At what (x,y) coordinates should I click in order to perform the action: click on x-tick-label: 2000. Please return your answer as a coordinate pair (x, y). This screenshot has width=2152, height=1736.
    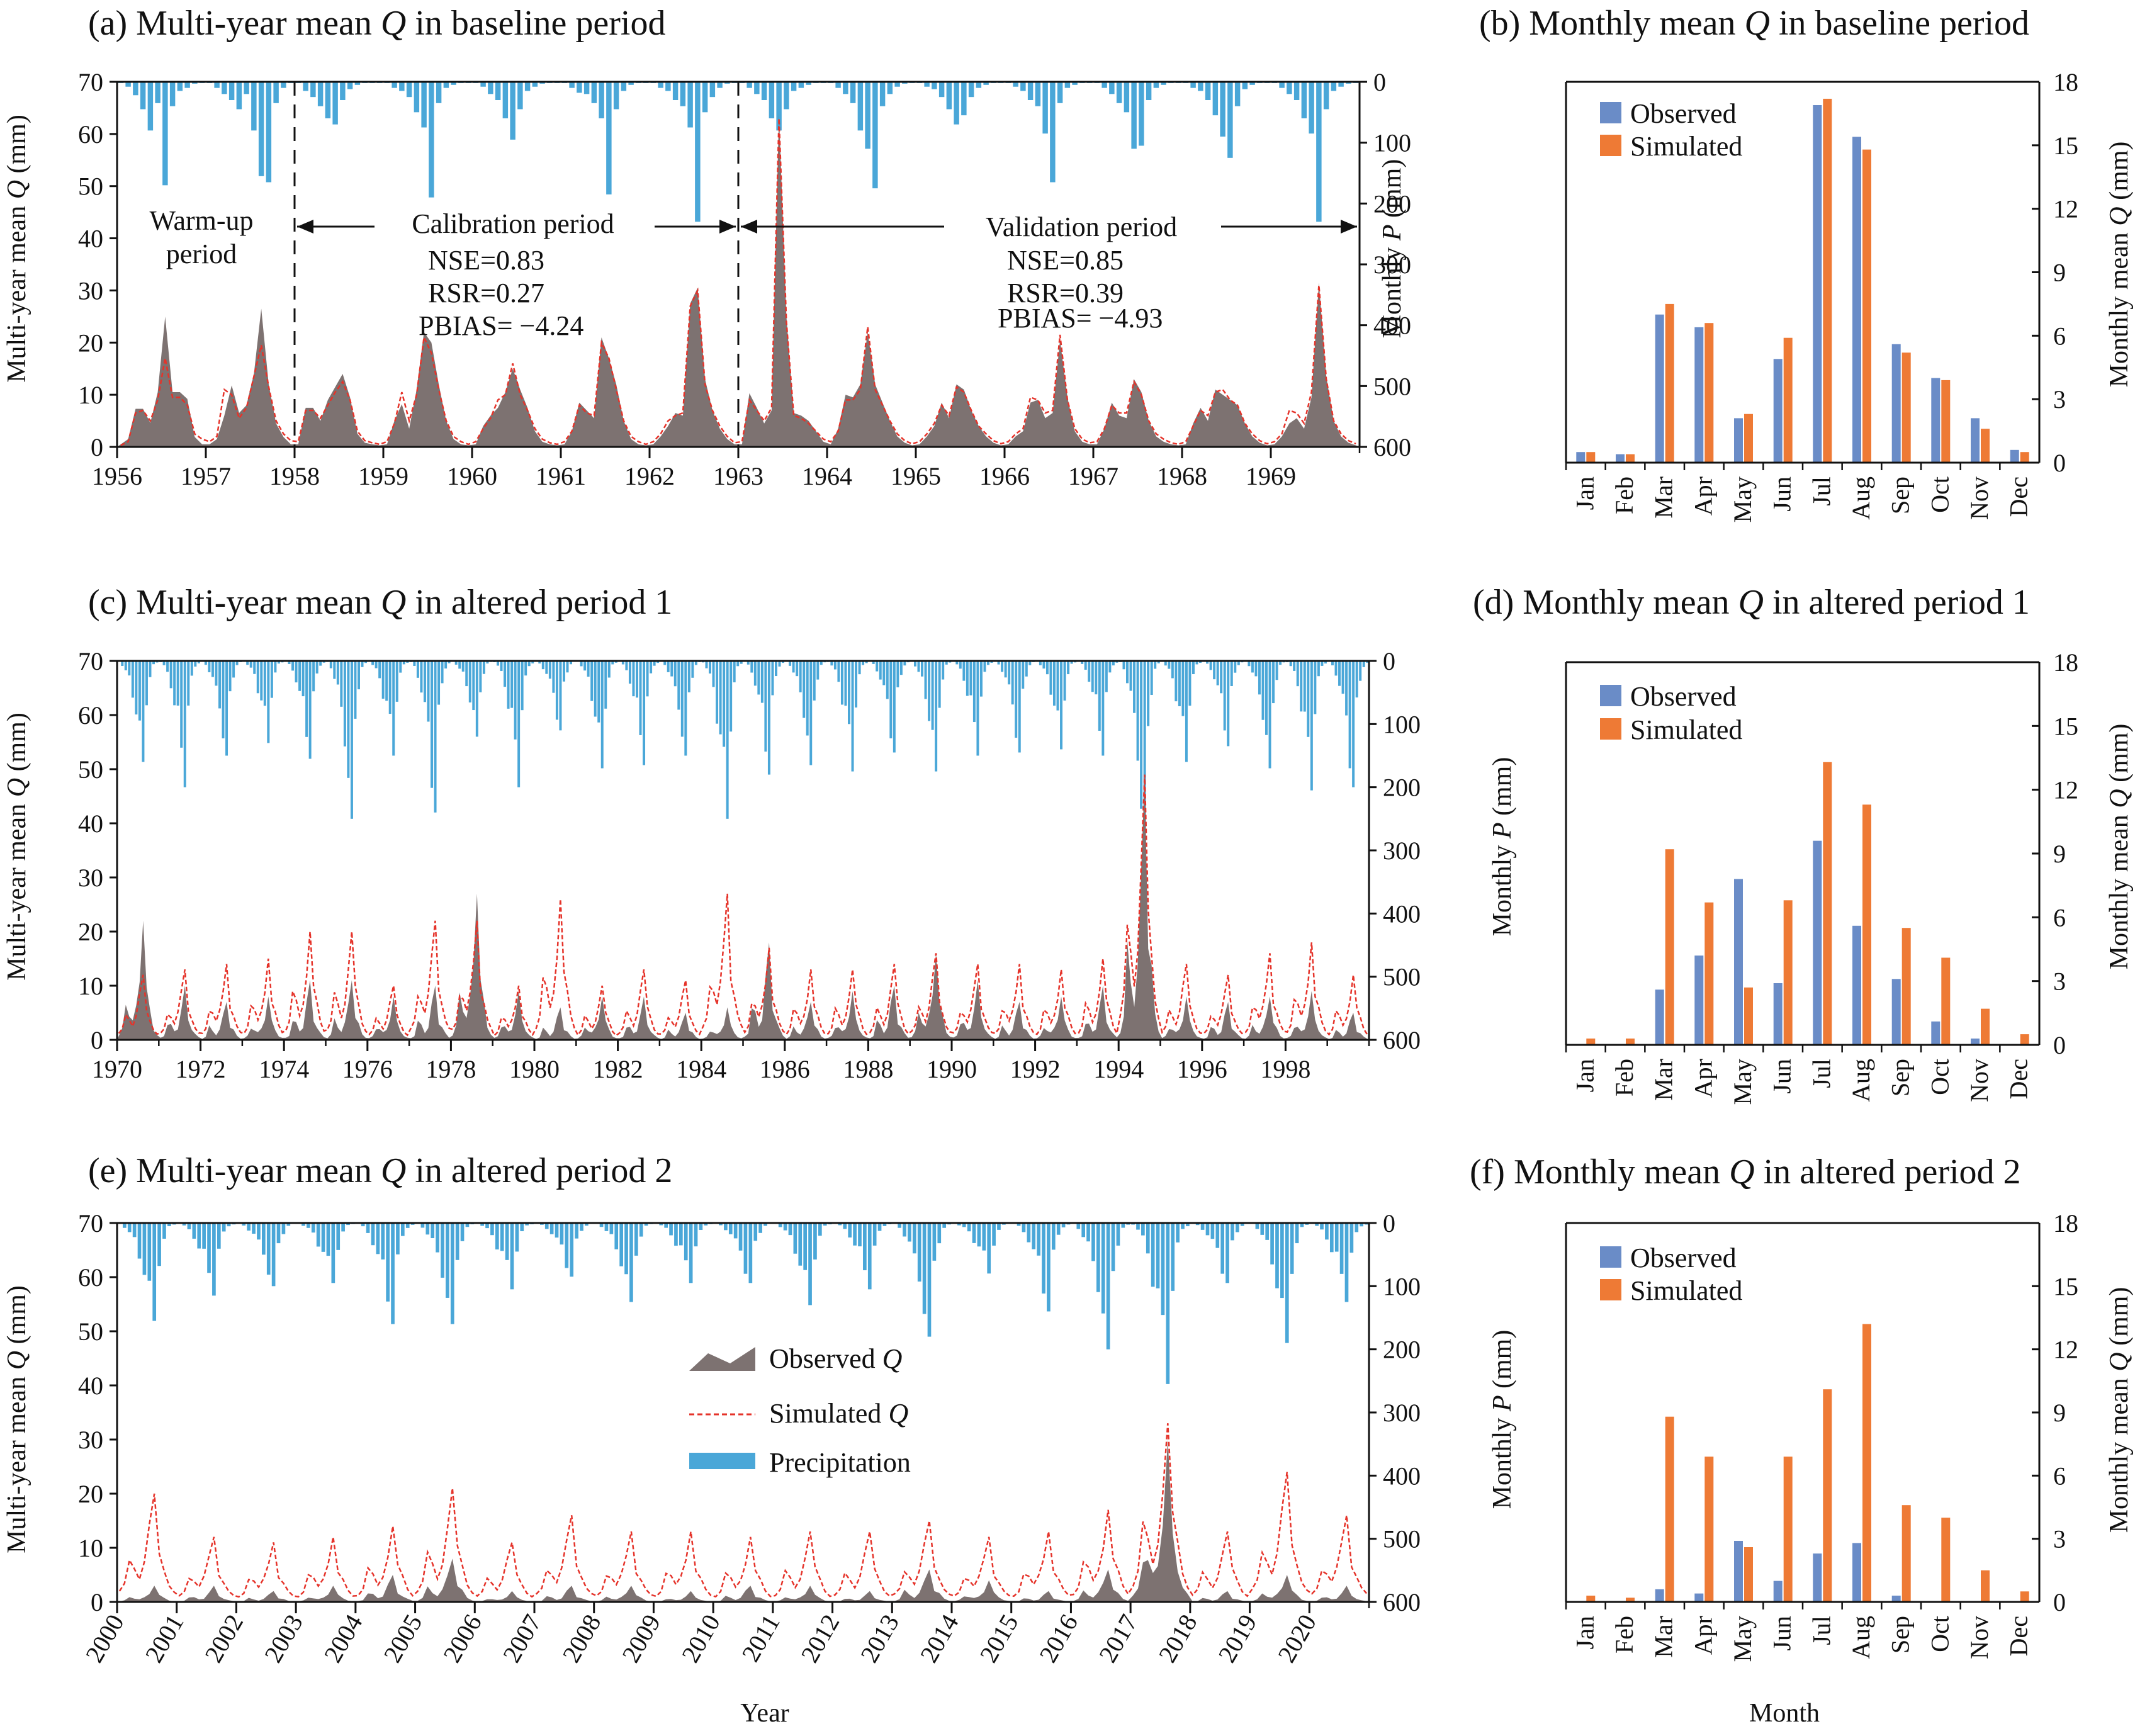
    Looking at the image, I should click on (105, 1638).